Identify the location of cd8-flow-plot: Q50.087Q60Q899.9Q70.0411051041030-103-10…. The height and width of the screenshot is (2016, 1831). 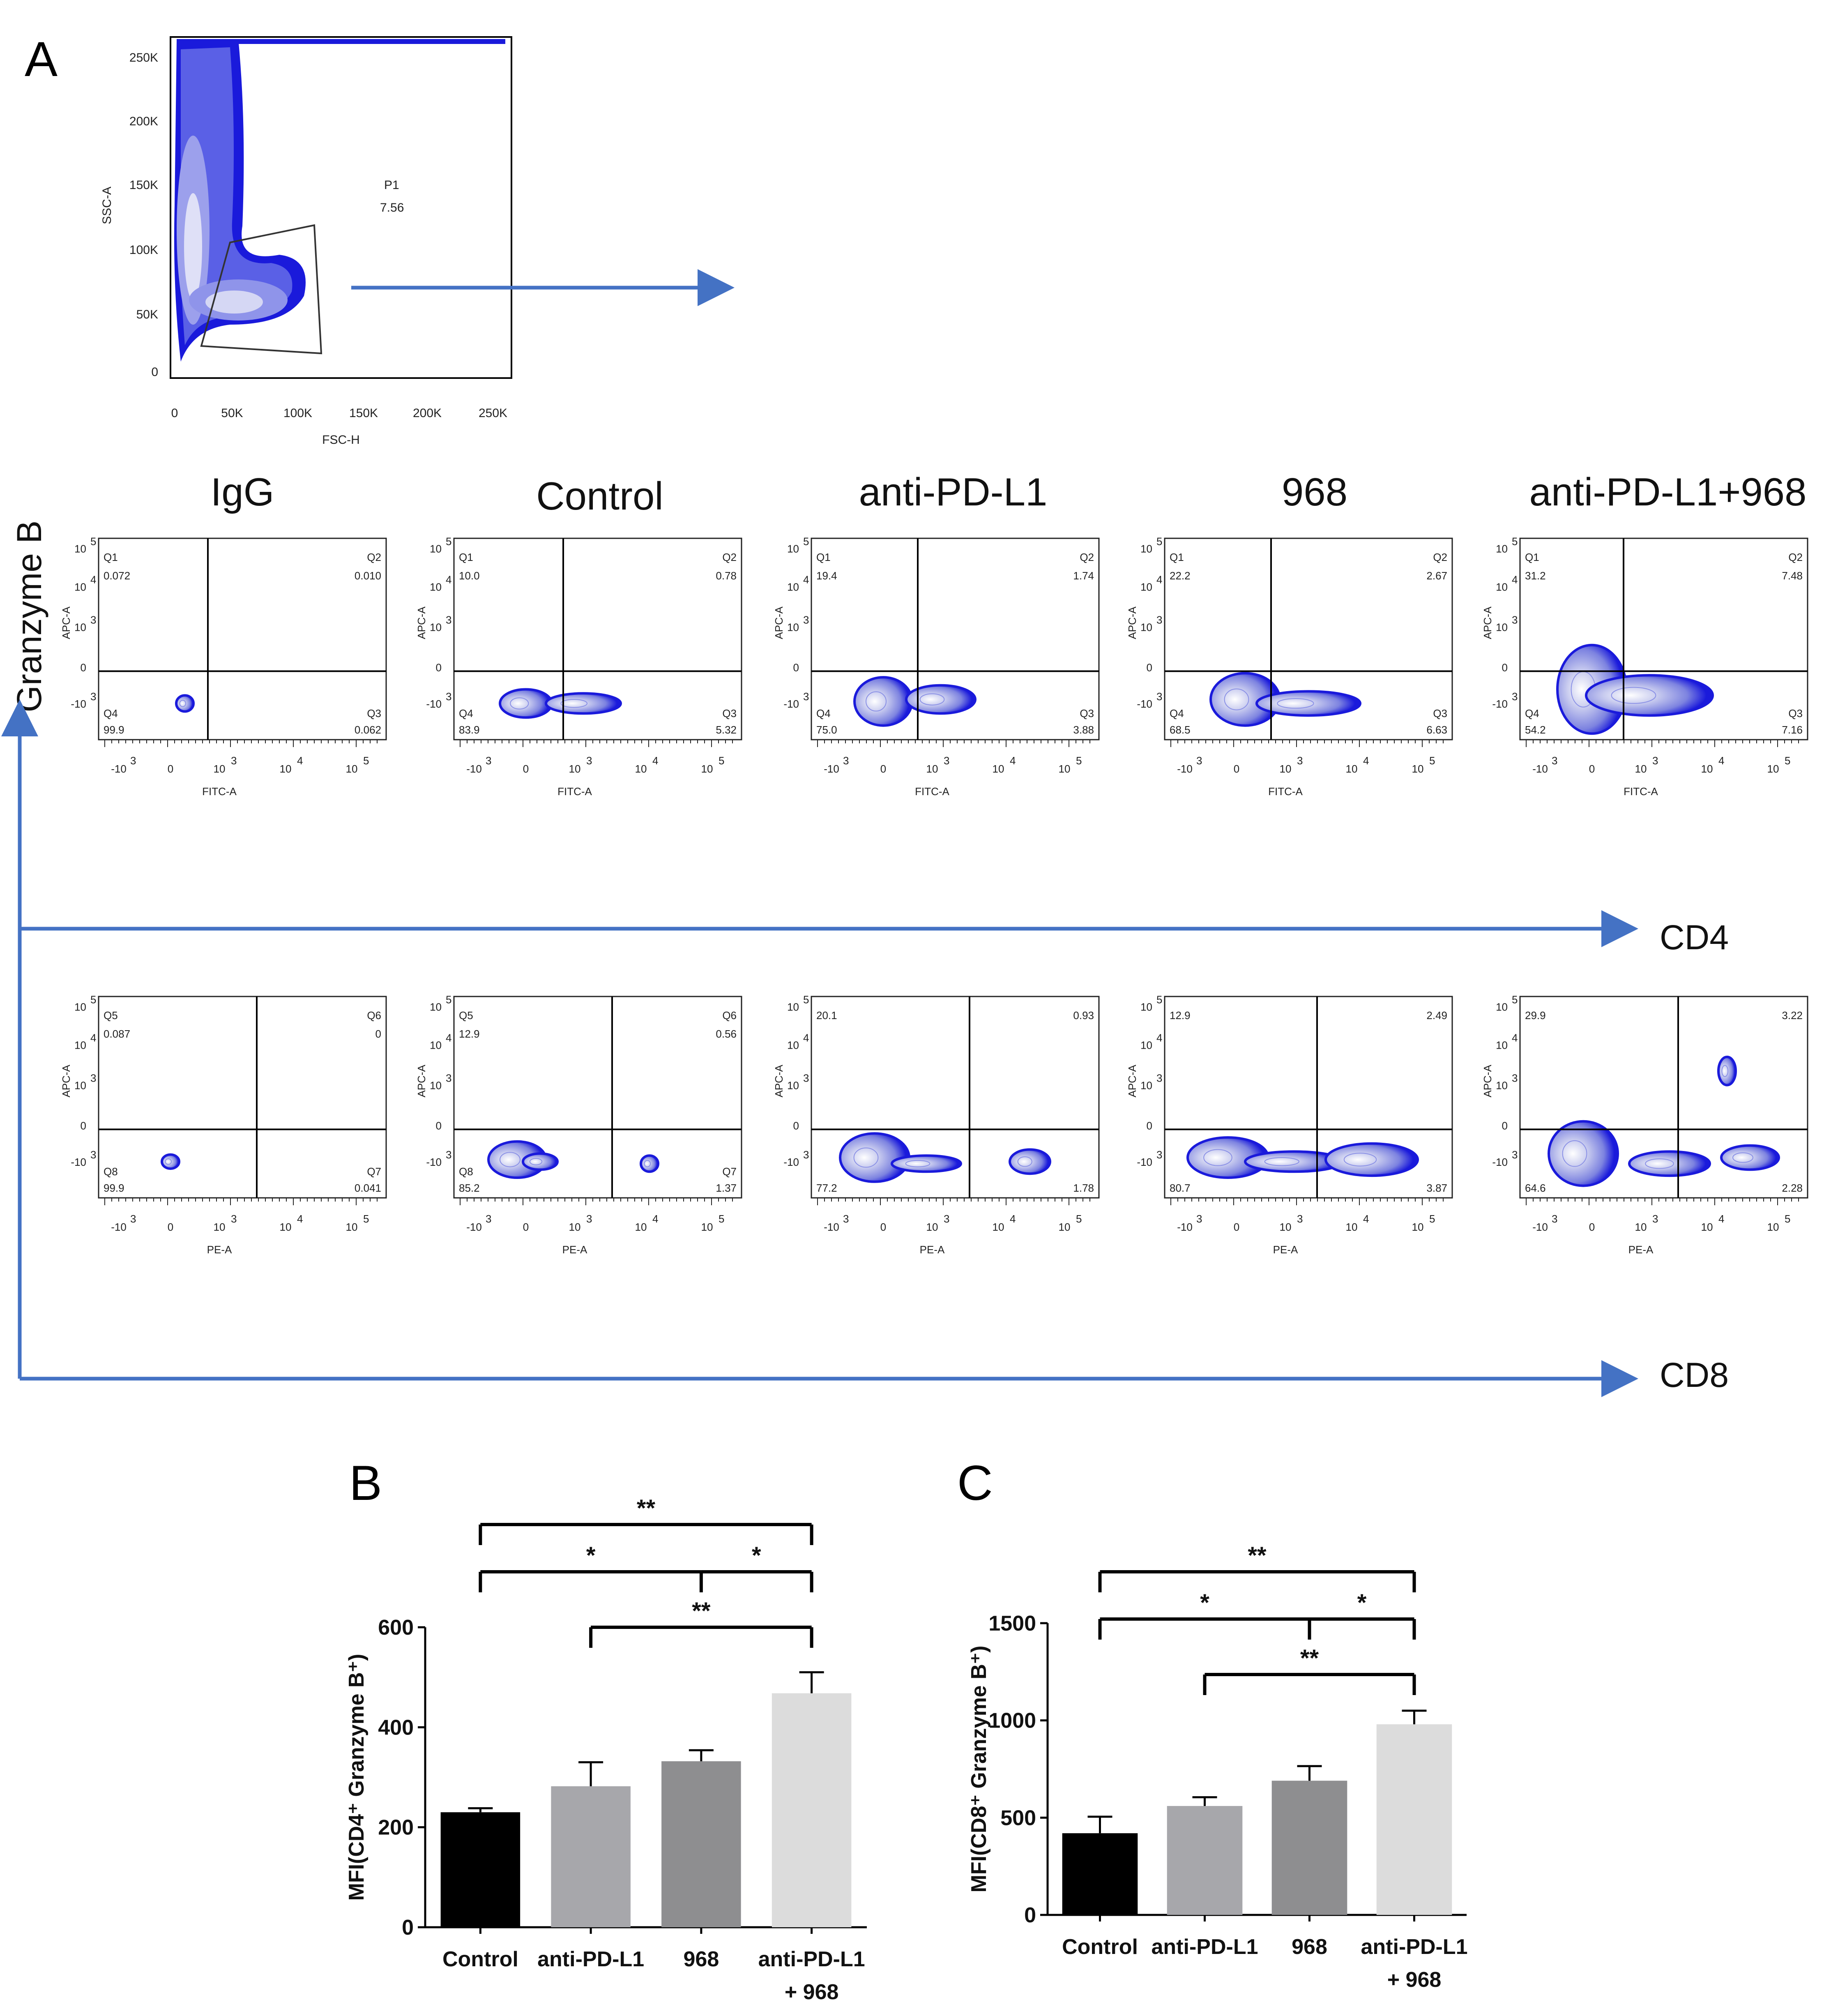
(223, 1125).